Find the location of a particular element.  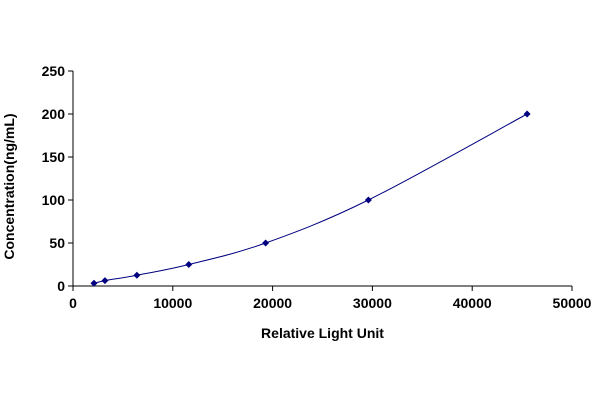

x-tick-label: 0 is located at coordinates (73, 303).